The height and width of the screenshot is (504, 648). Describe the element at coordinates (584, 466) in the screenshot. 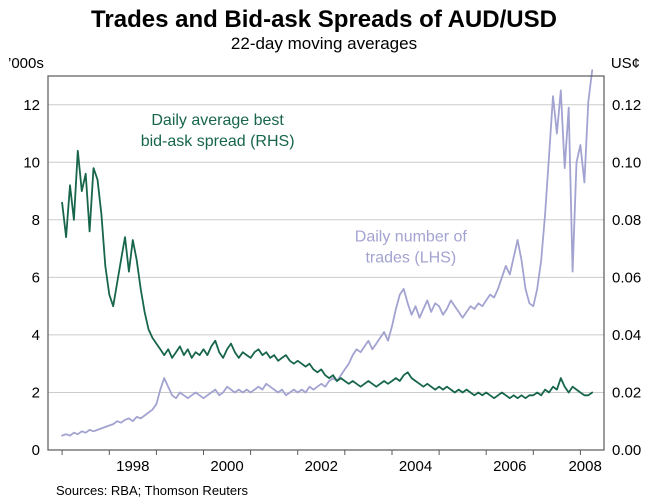

I see `x-axis-tick-label: 2008` at that location.